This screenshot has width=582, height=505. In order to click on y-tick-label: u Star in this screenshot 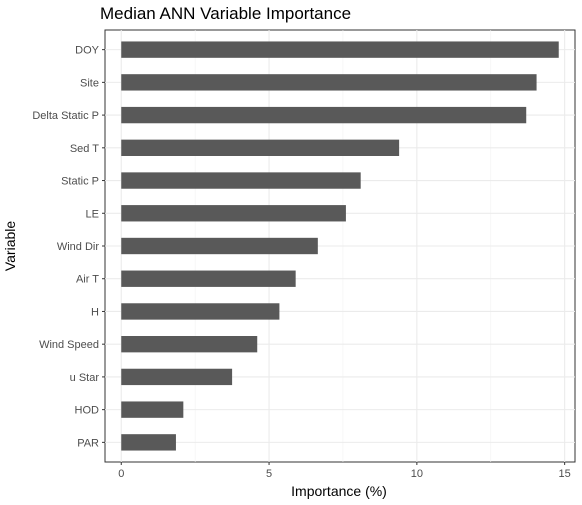, I will do `click(85, 378)`.